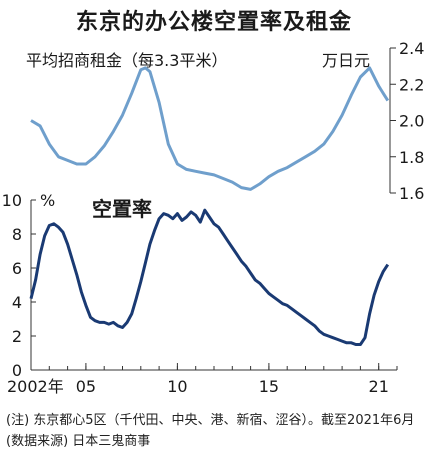  I want to click on vacancy-y-tick-label: 4, so click(17, 302).